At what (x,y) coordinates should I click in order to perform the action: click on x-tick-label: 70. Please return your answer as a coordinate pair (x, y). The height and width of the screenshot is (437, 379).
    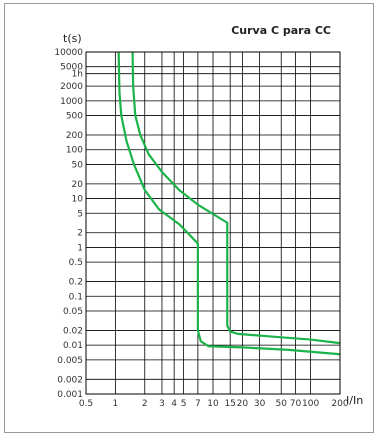
    Looking at the image, I should click on (296, 404).